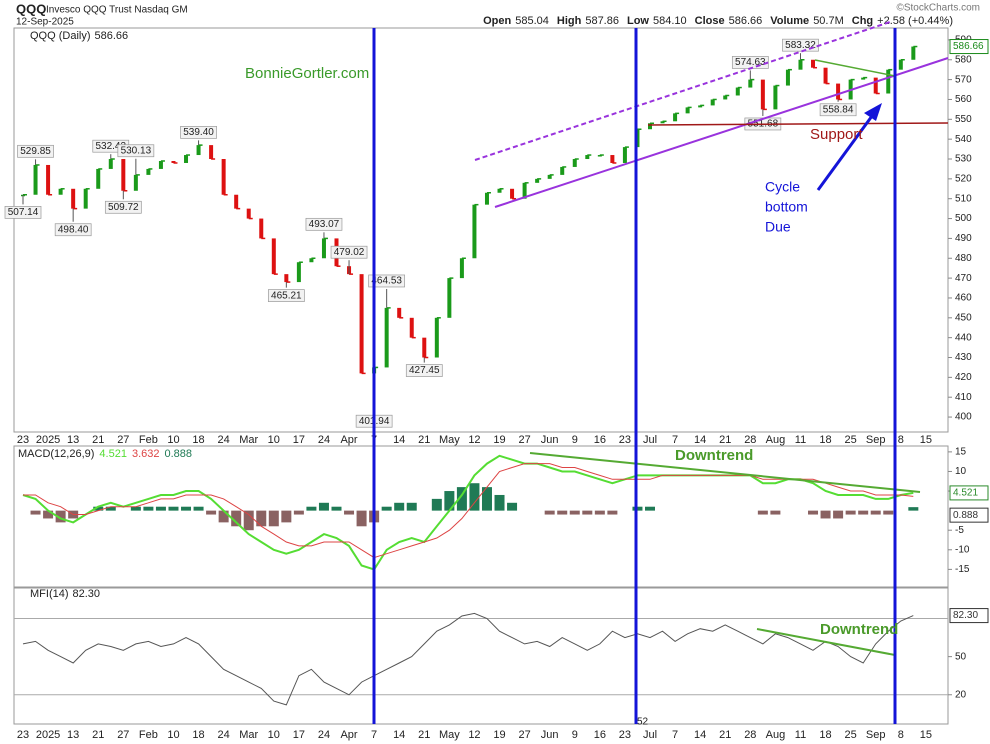 This screenshot has width=990, height=744. What do you see at coordinates (198, 735) in the screenshot?
I see `x-tick-label: 18` at bounding box center [198, 735].